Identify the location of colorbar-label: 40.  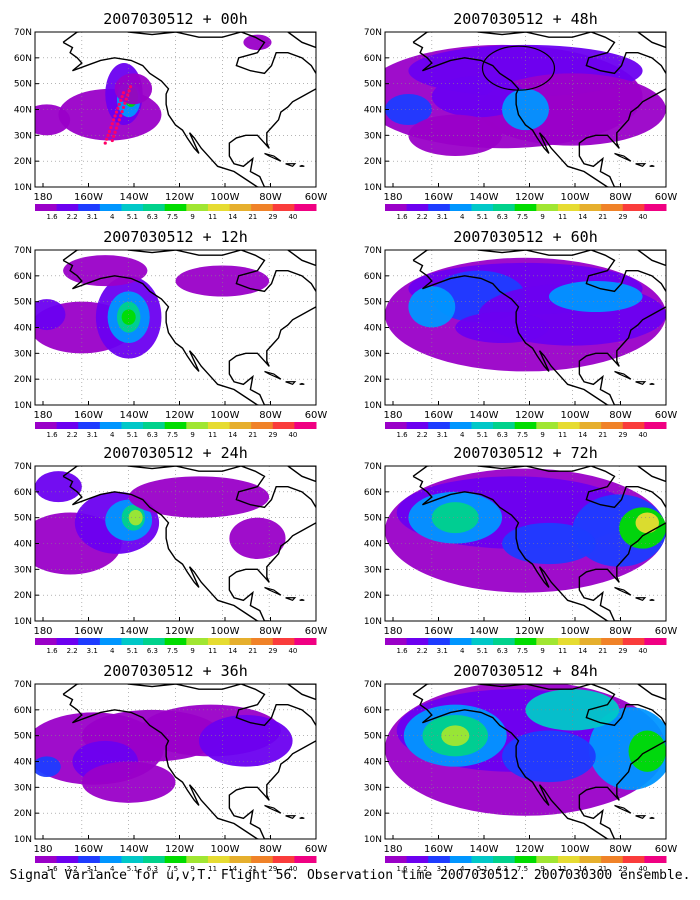
(642, 651).